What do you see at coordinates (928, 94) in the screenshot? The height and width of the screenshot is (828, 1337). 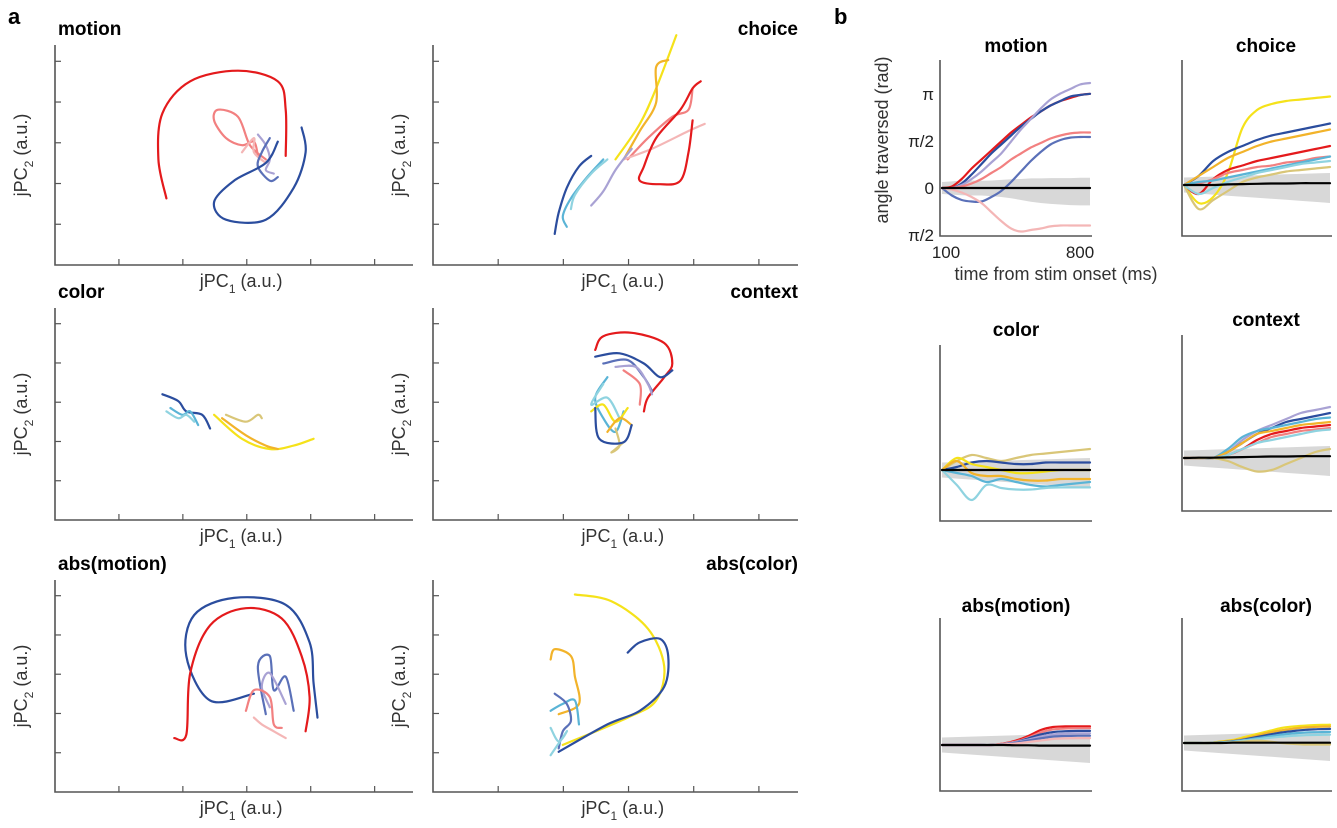 I see `y-tick-label: π` at bounding box center [928, 94].